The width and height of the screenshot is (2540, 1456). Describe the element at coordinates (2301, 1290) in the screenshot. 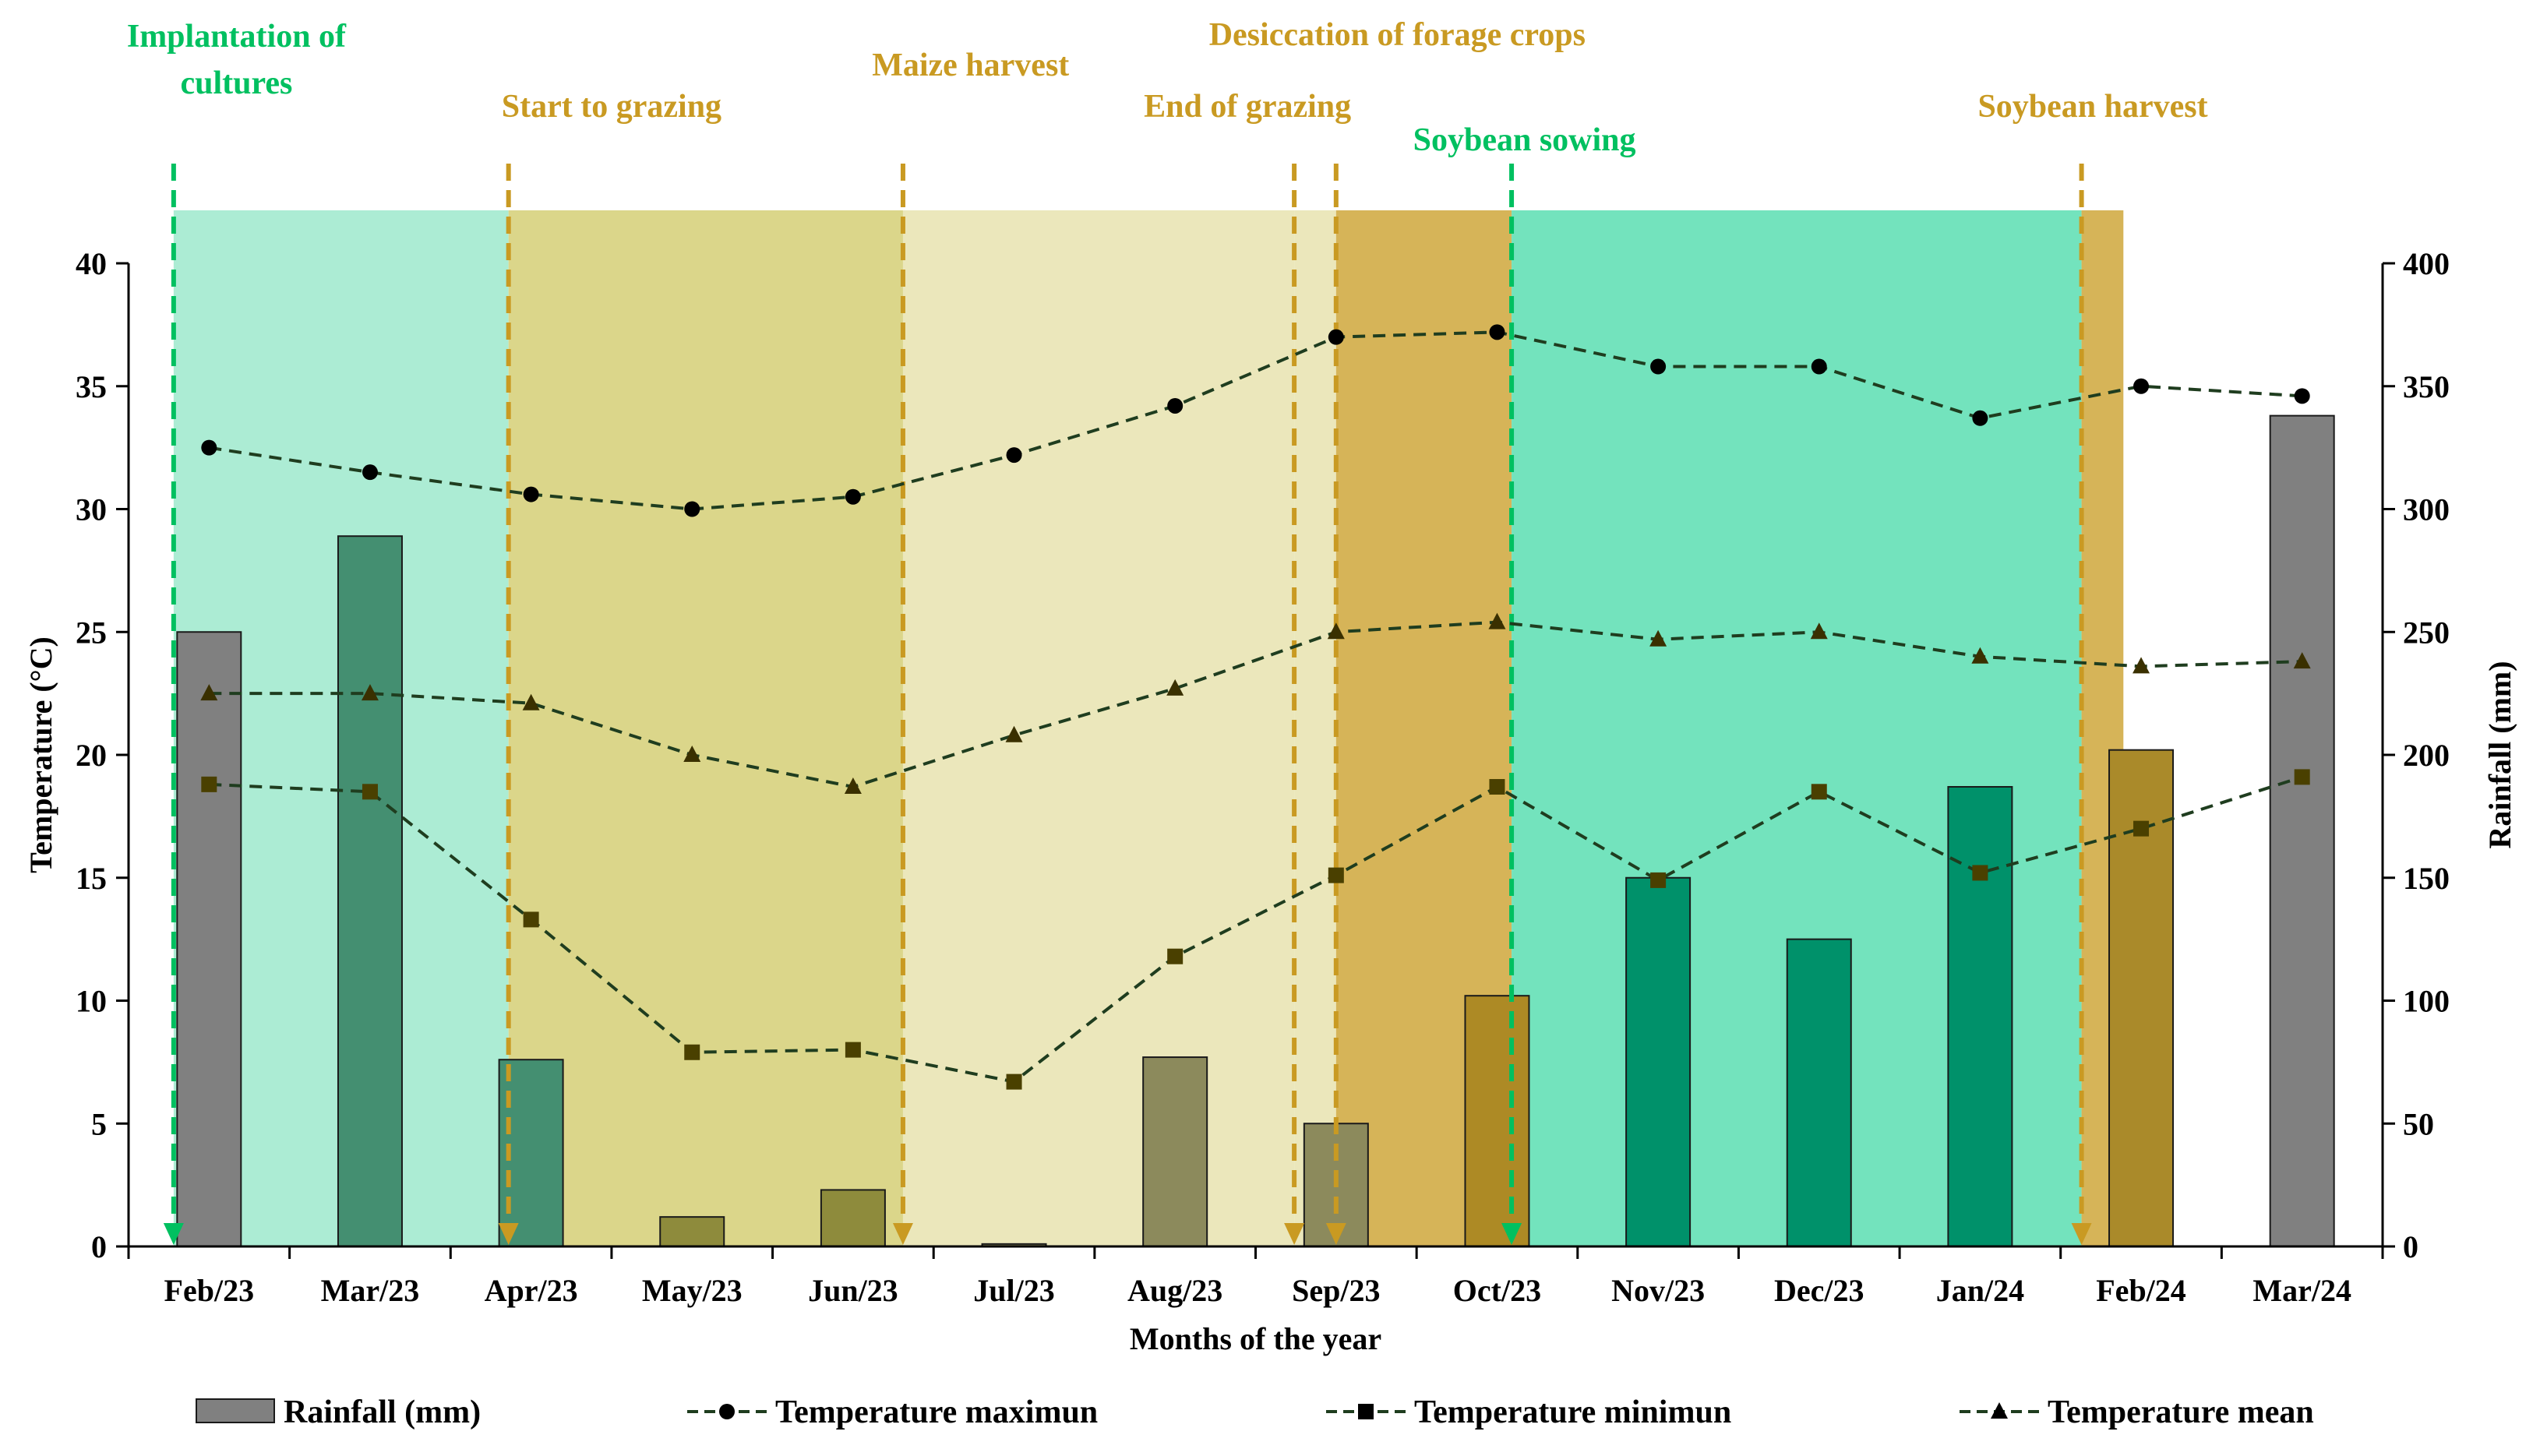

I see `x-tick-label-Mar-24: Mar/24` at that location.